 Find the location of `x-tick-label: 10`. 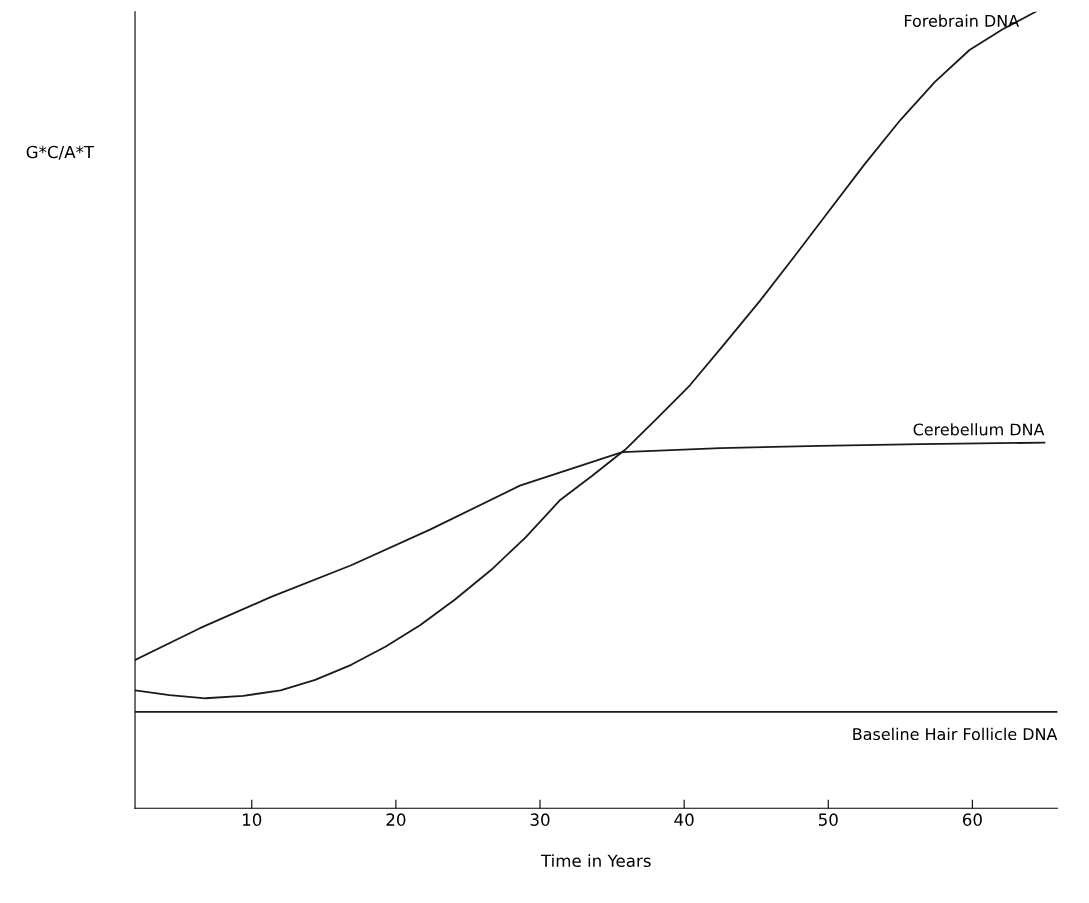

x-tick-label: 10 is located at coordinates (252, 819).